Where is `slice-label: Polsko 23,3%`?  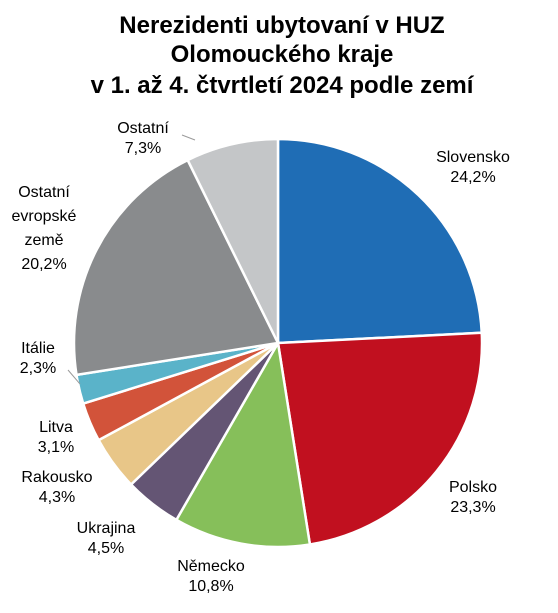
slice-label: Polsko 23,3% is located at coordinates (473, 497).